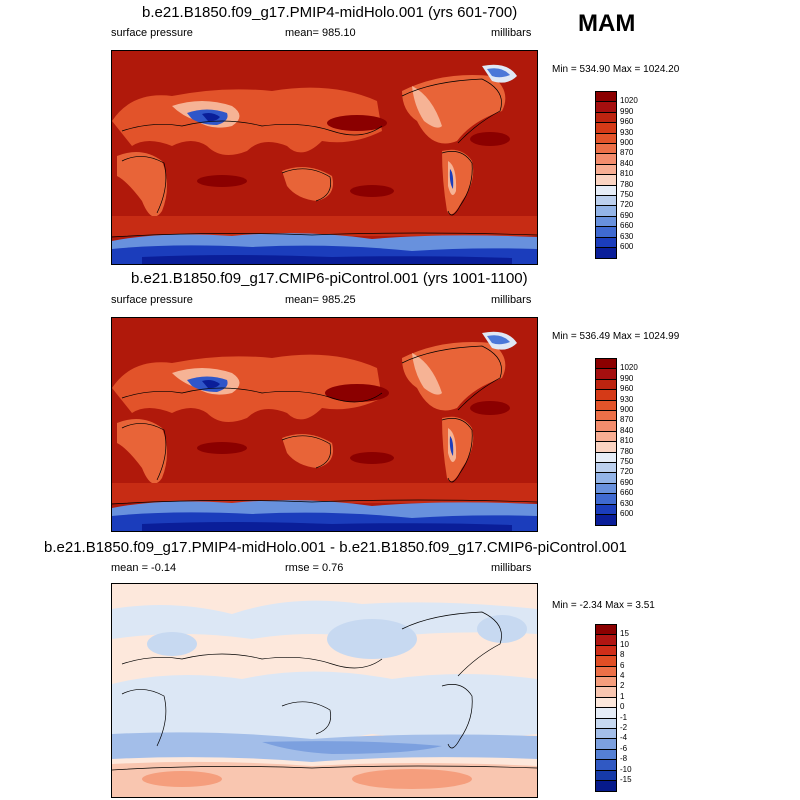 The width and height of the screenshot is (800, 800). Describe the element at coordinates (645, 708) in the screenshot. I see `panel-3-colorbar: 15 10 8 6 4 2 1 0 -1 -2 -4 -6 -8 -10 -15` at that location.